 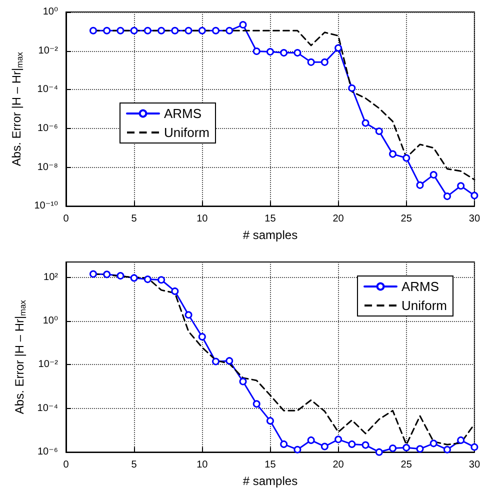 What do you see at coordinates (47, 167) in the screenshot?
I see `y-tick-label: 10⁻⁸` at bounding box center [47, 167].